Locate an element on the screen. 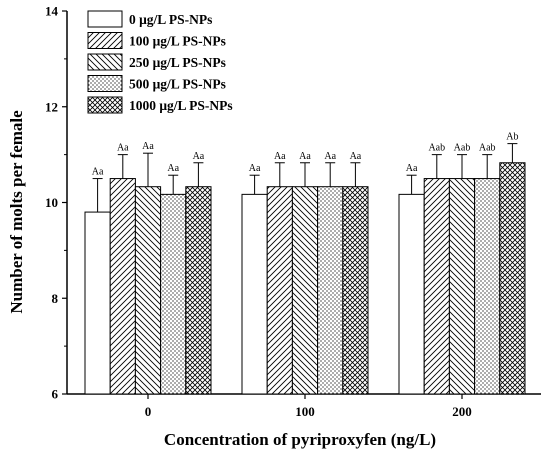 The image size is (550, 463). y-axis-title: Number of molts per female is located at coordinates (16, 212).